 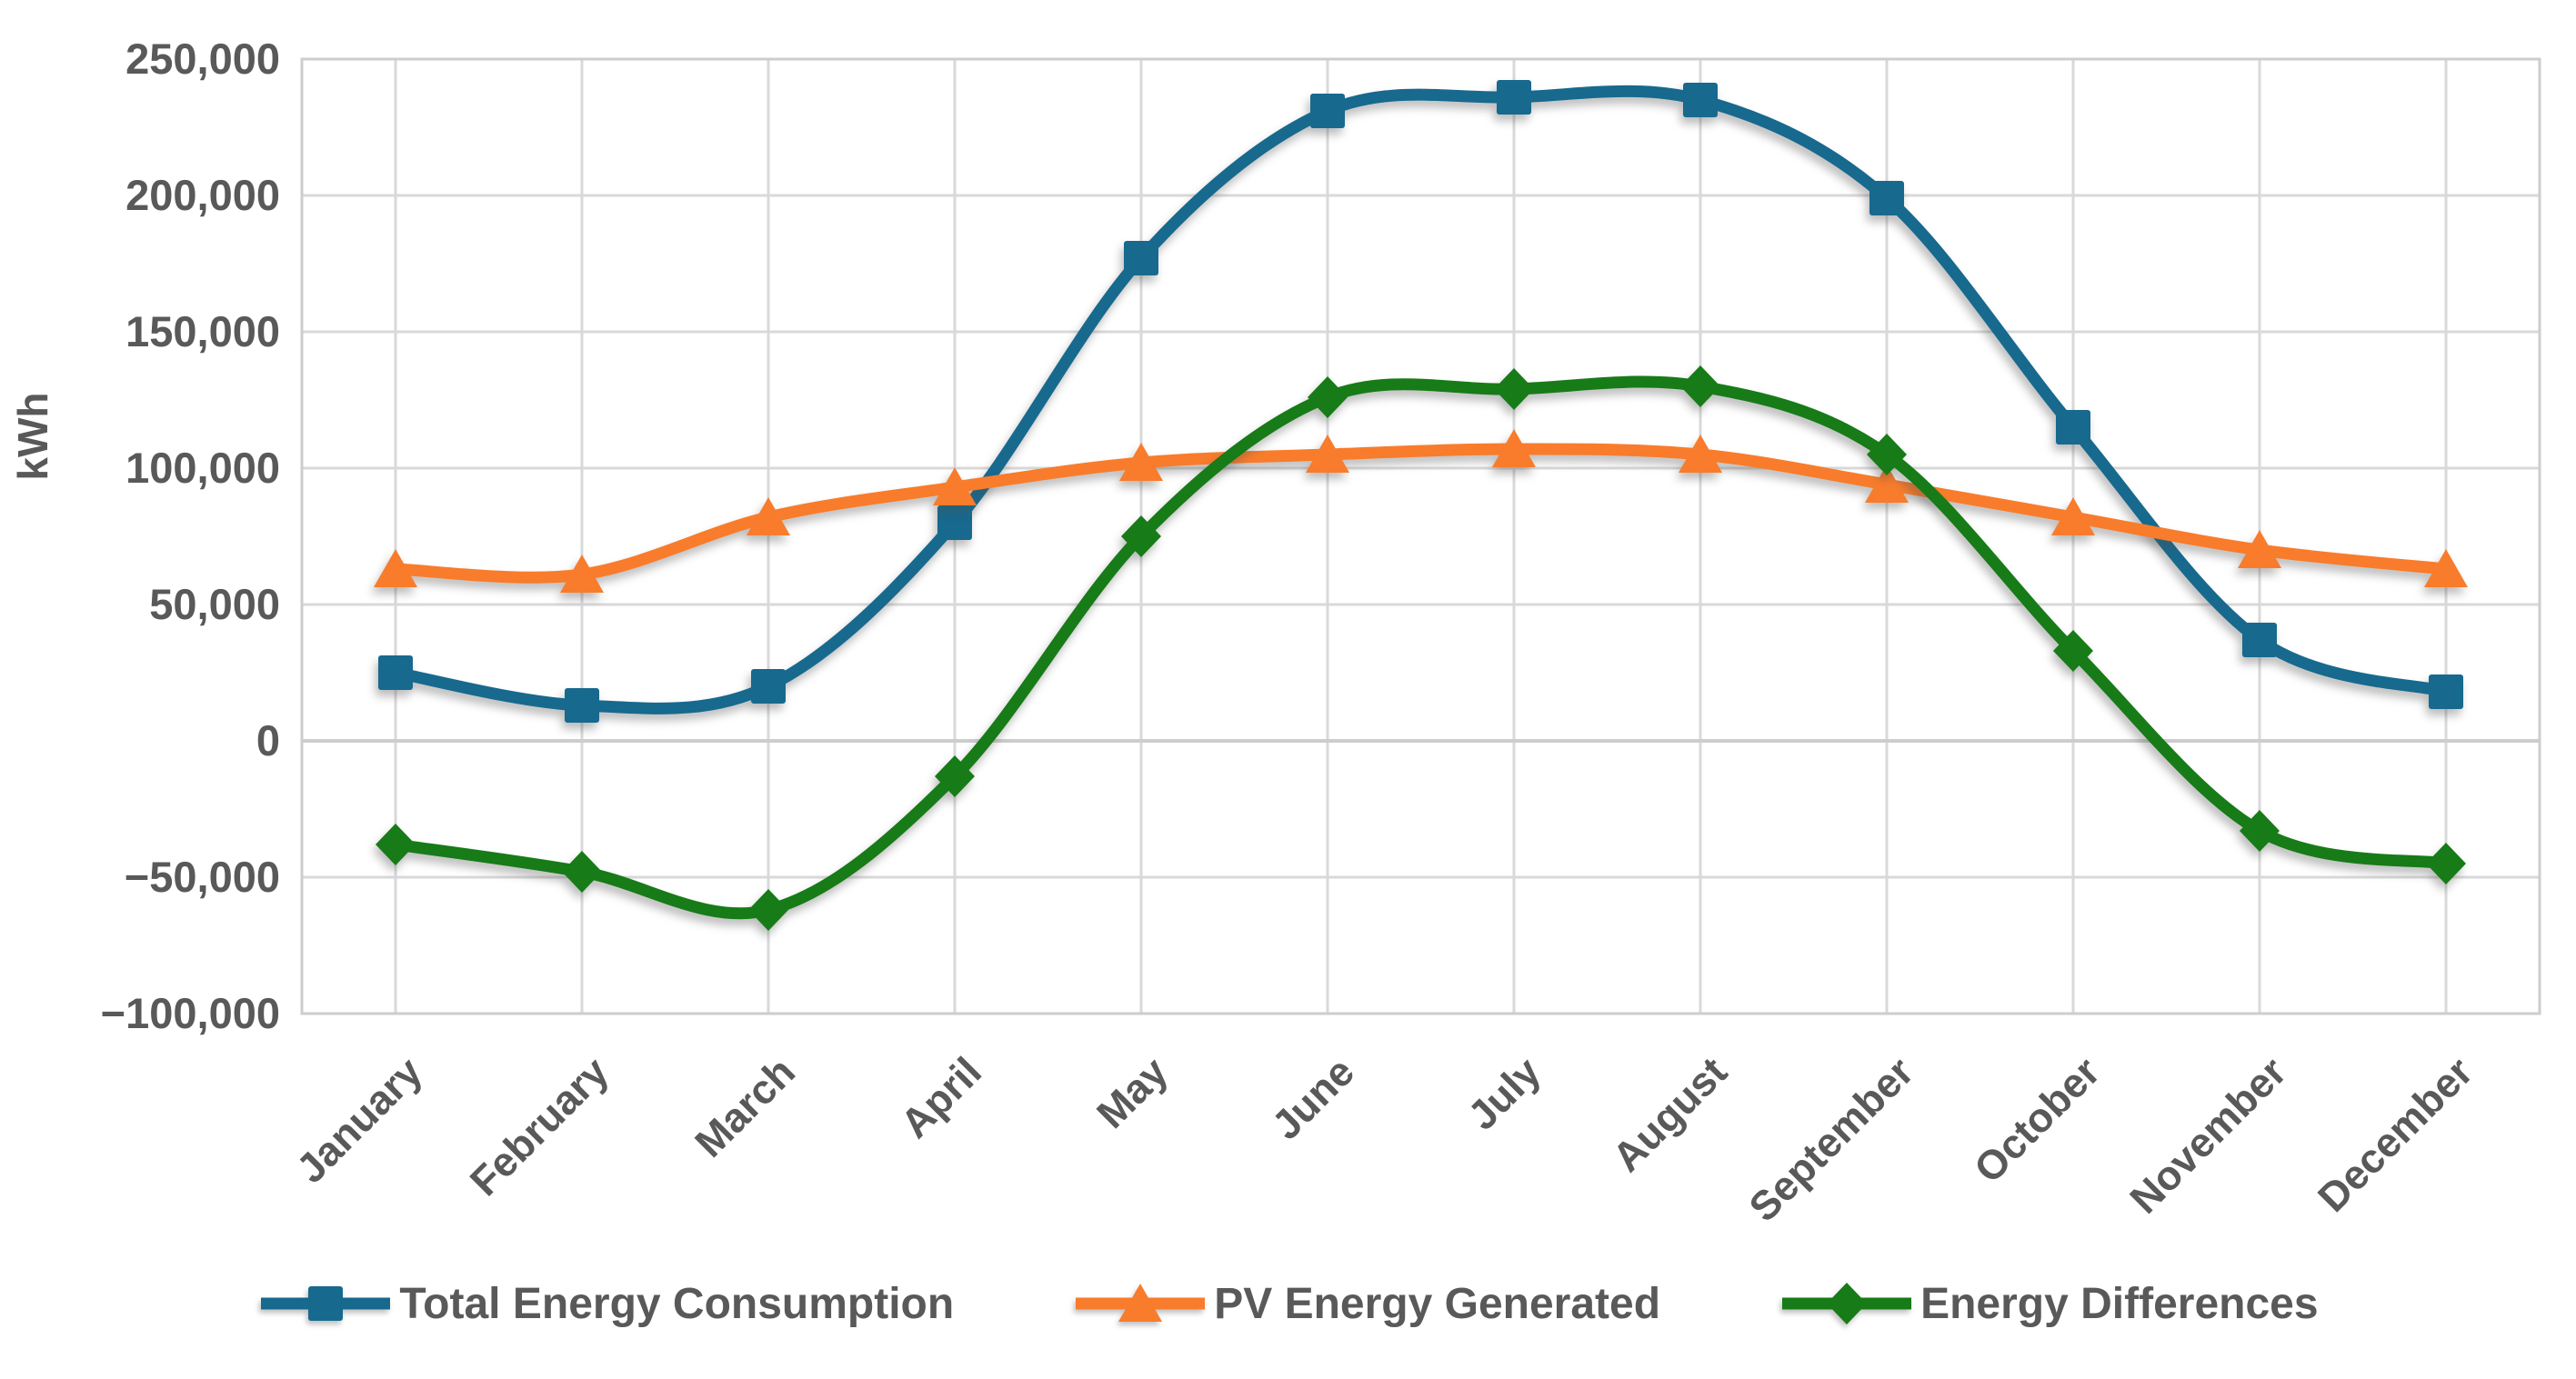 I want to click on x-tick-label-august: August, so click(x=1669, y=1114).